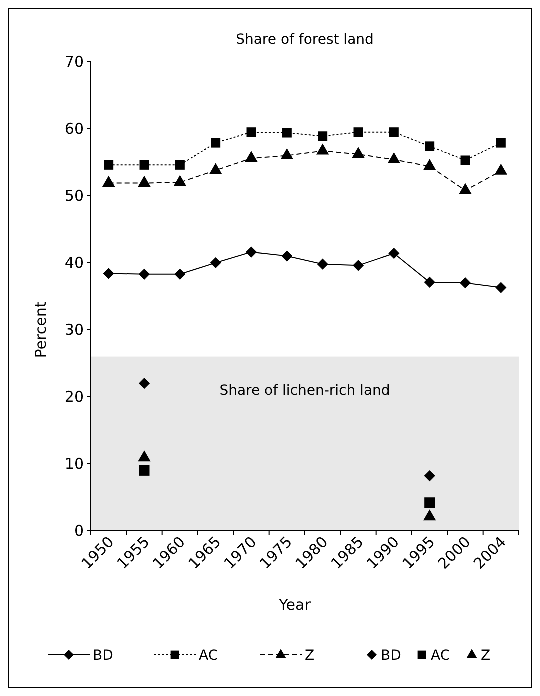  Describe the element at coordinates (41, 330) in the screenshot. I see `y-axis-title: Percent` at that location.